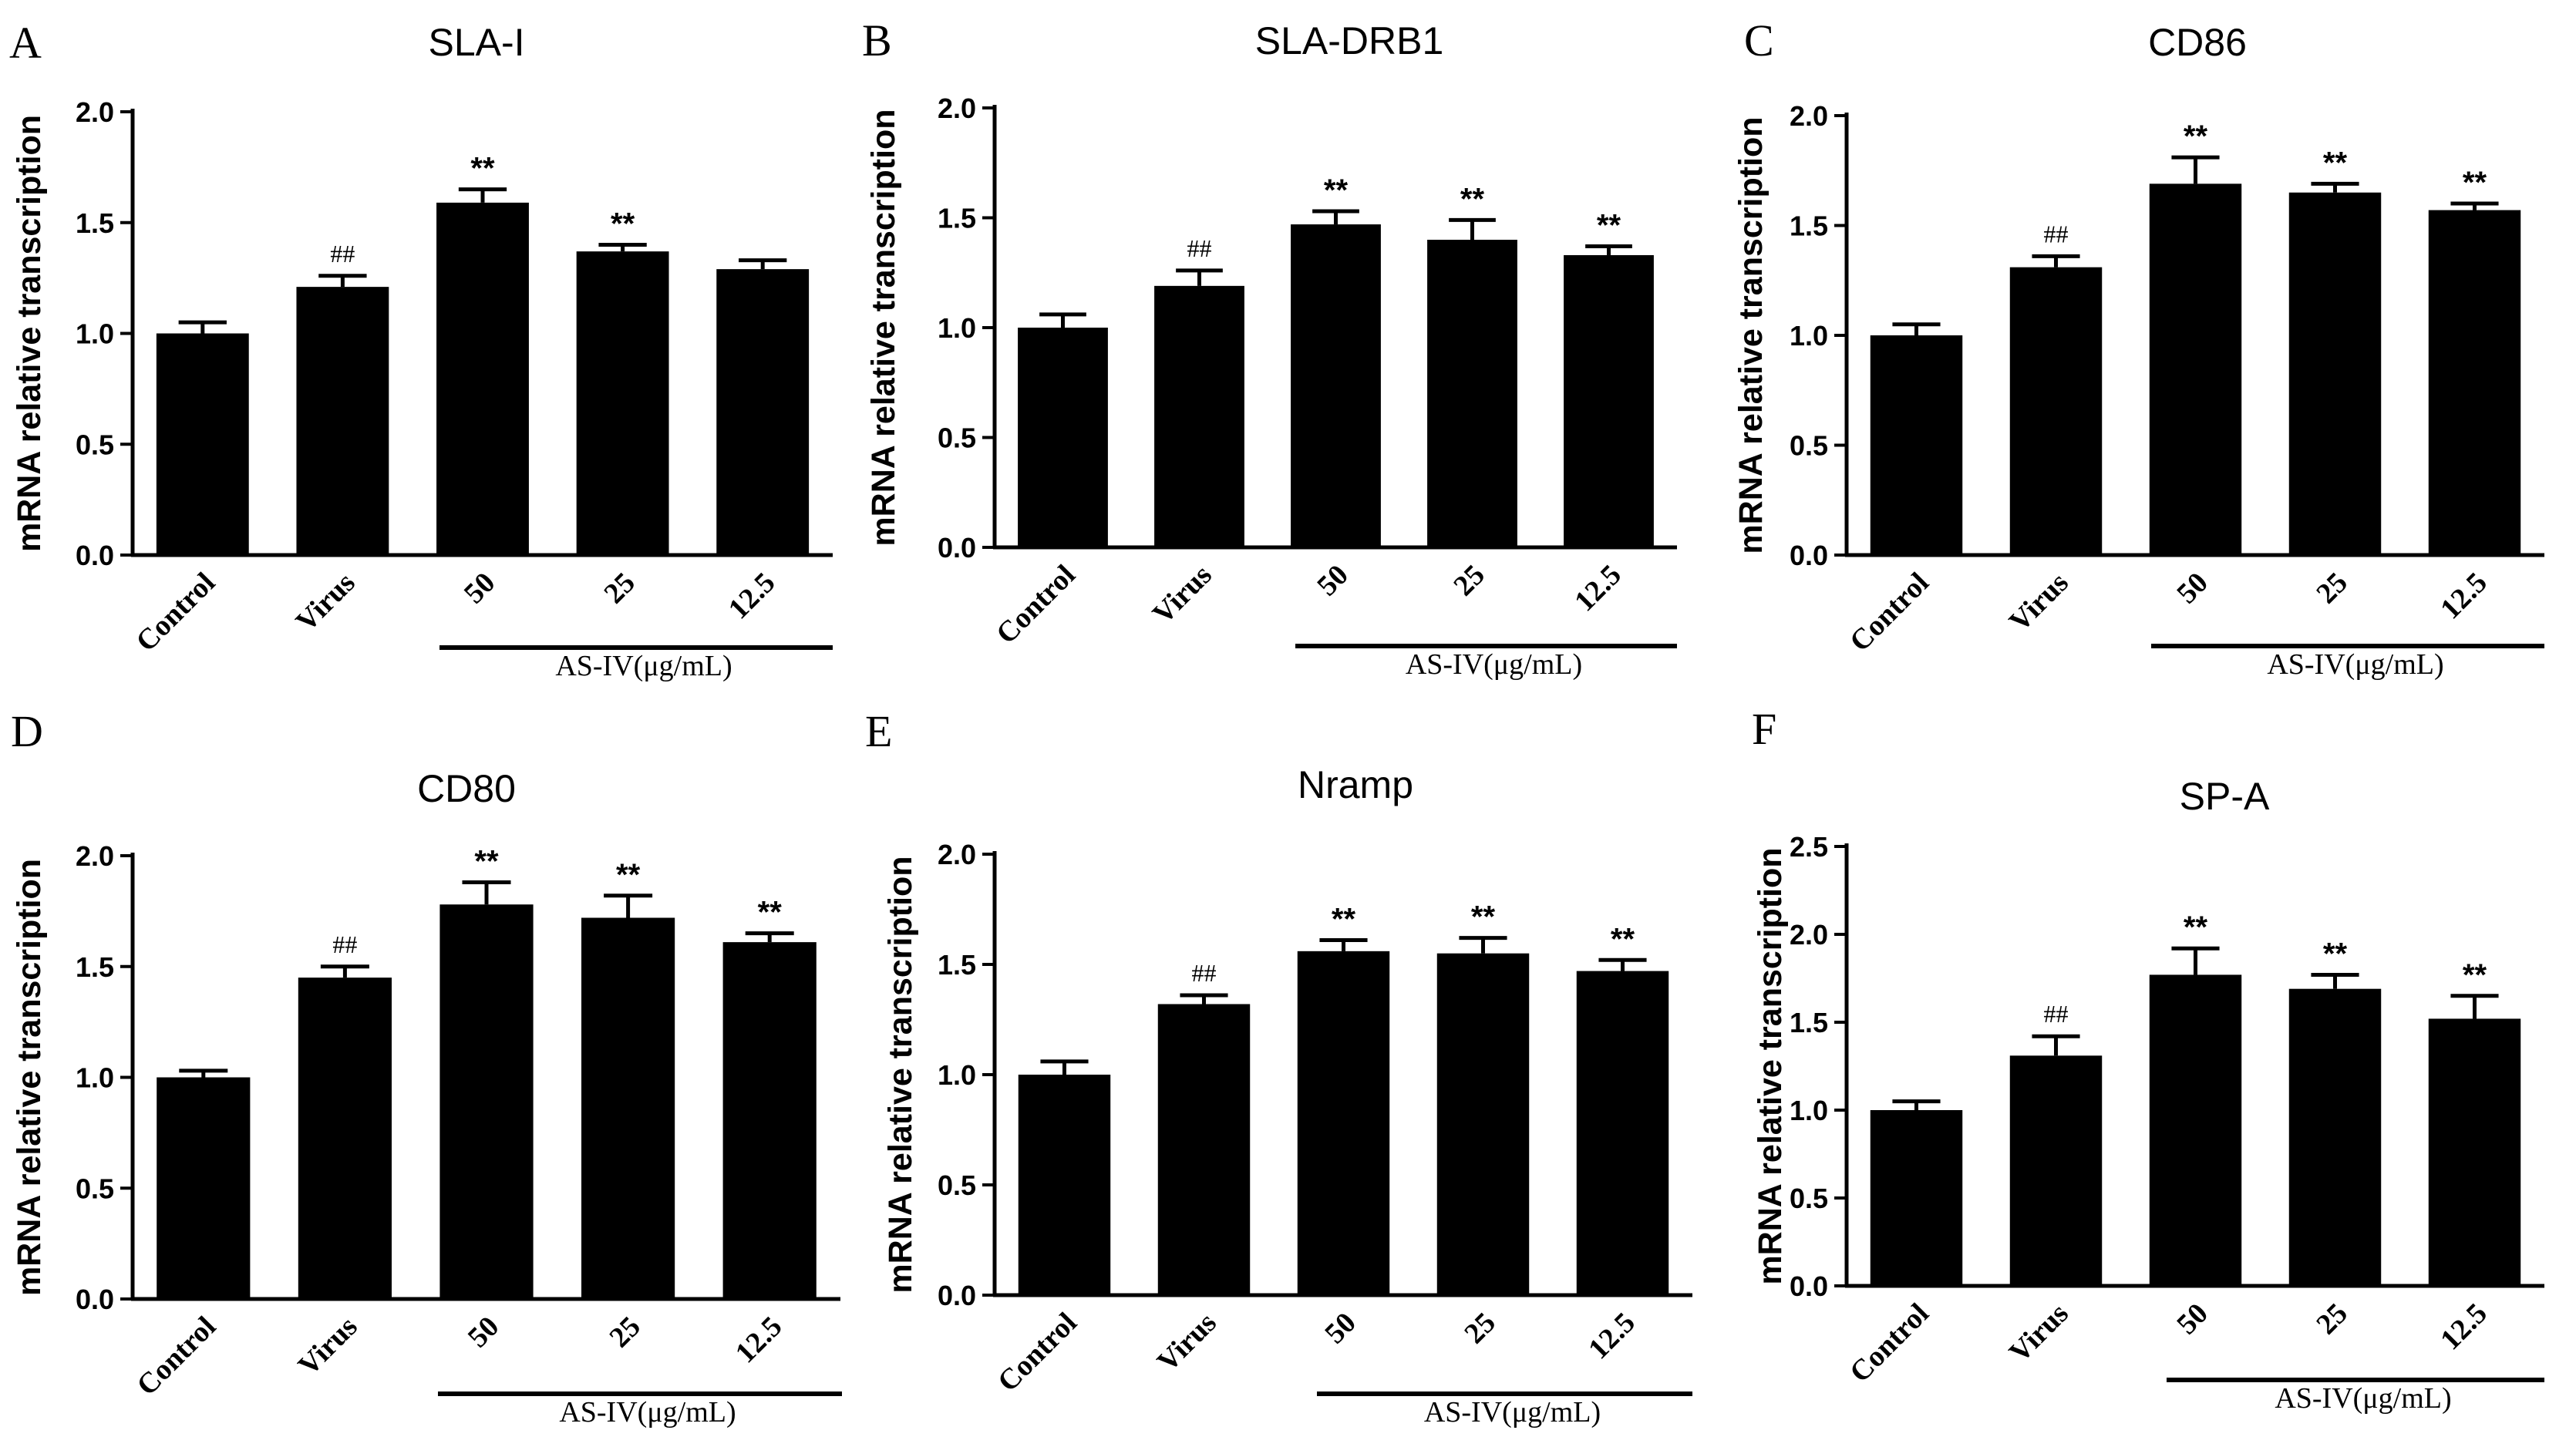  What do you see at coordinates (1759, 40) in the screenshot?
I see `panel-letter-c: C` at bounding box center [1759, 40].